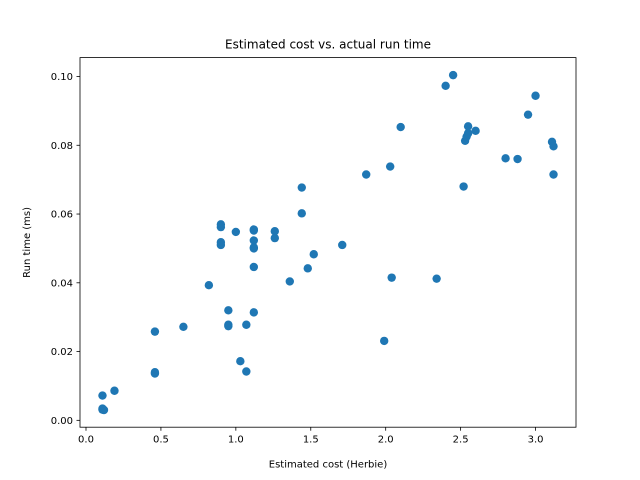  Describe the element at coordinates (62, 215) in the screenshot. I see `y-tick-label: 0.06` at that location.